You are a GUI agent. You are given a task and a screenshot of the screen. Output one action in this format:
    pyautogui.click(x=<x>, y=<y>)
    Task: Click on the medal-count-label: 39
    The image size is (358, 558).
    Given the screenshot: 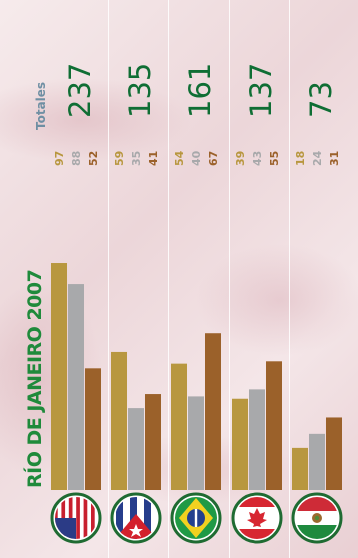 What is the action you would take?
    pyautogui.click(x=240, y=158)
    